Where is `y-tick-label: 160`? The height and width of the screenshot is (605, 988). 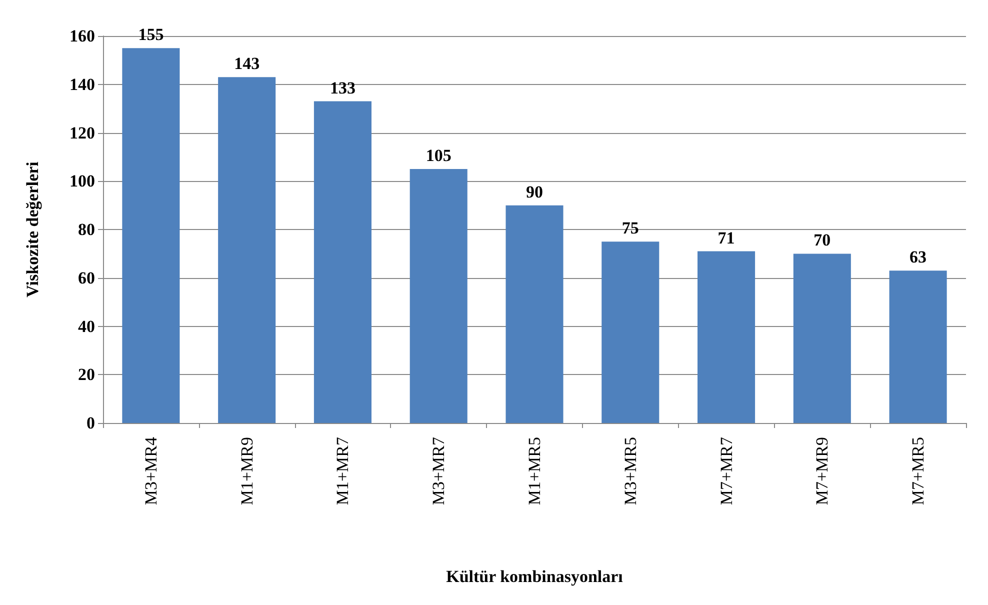 y-tick-label: 160 is located at coordinates (82, 36).